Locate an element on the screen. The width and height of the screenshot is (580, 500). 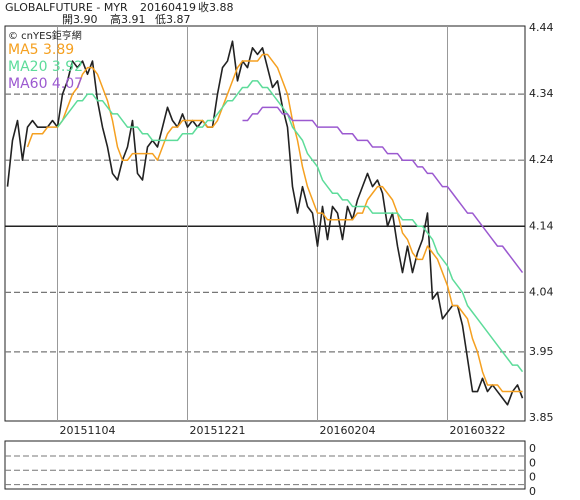
x-tick-label: 20160322 is located at coordinates (478, 430).